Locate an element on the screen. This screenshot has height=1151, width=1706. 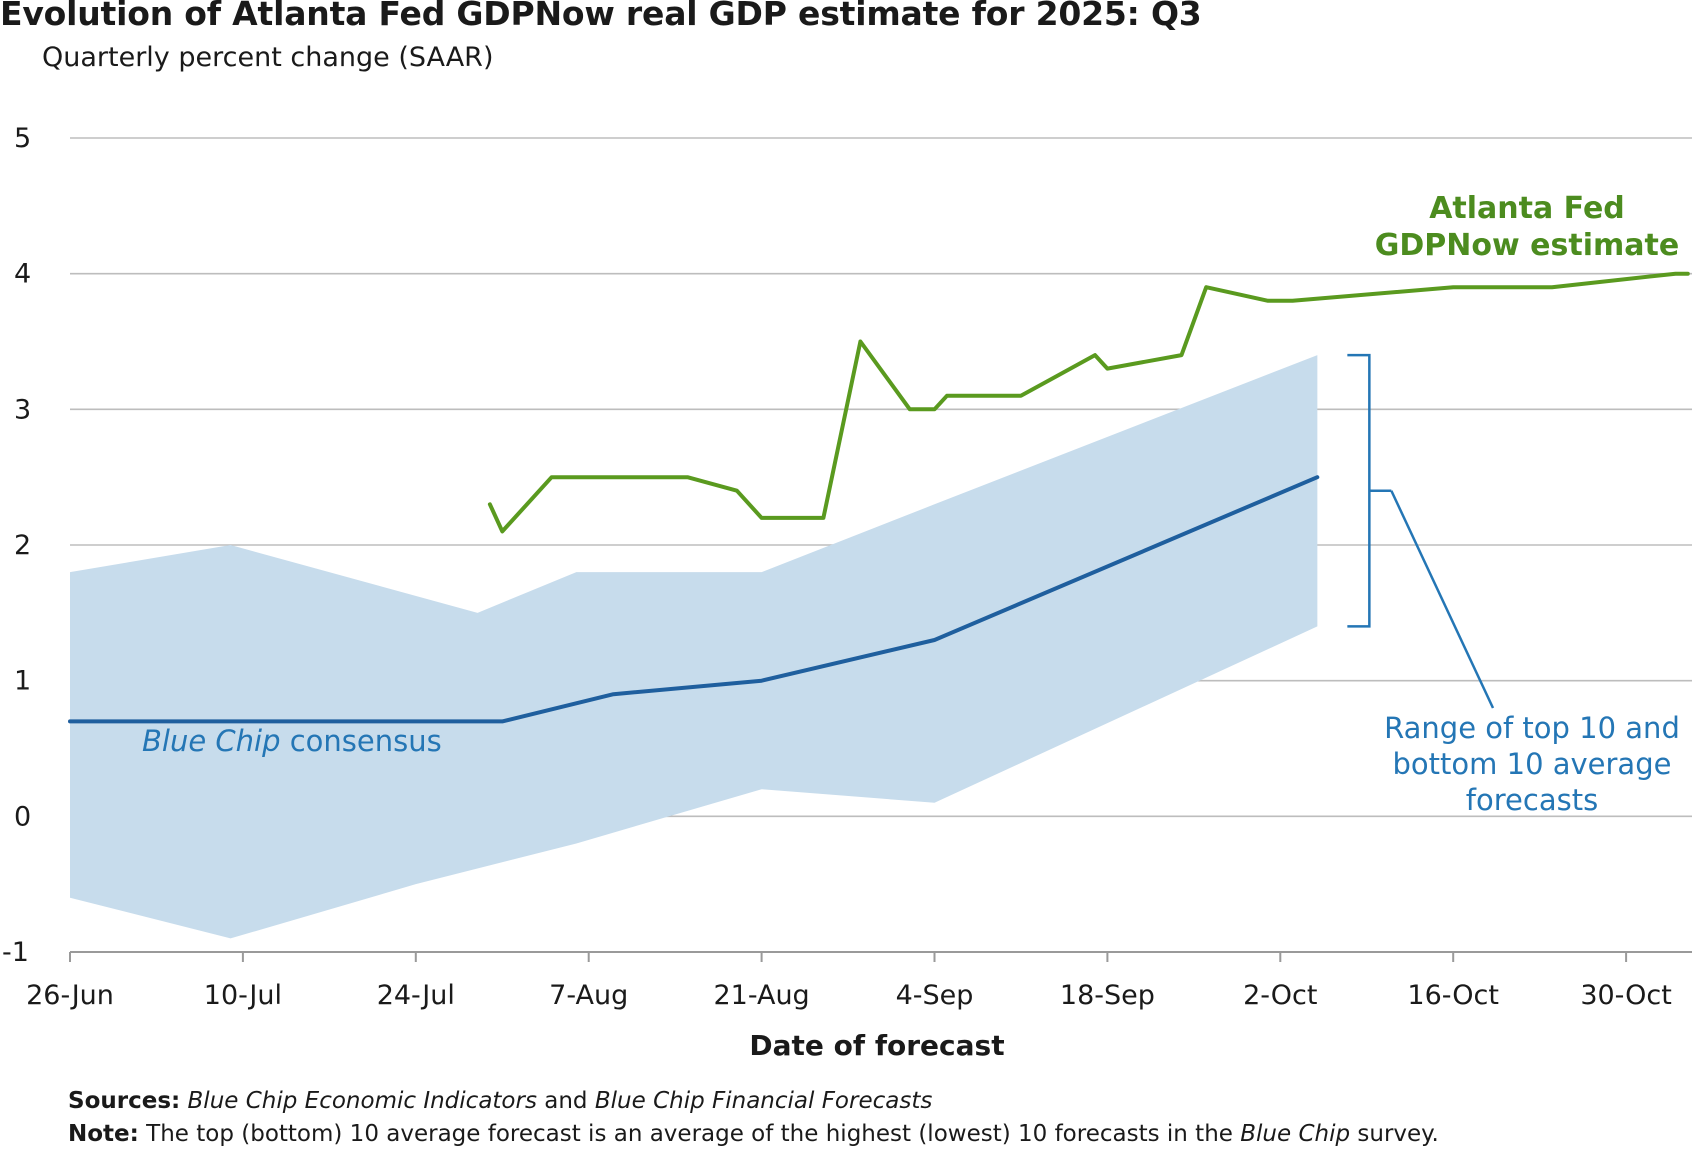
y-tick-label-0: 0 is located at coordinates (22, 816).